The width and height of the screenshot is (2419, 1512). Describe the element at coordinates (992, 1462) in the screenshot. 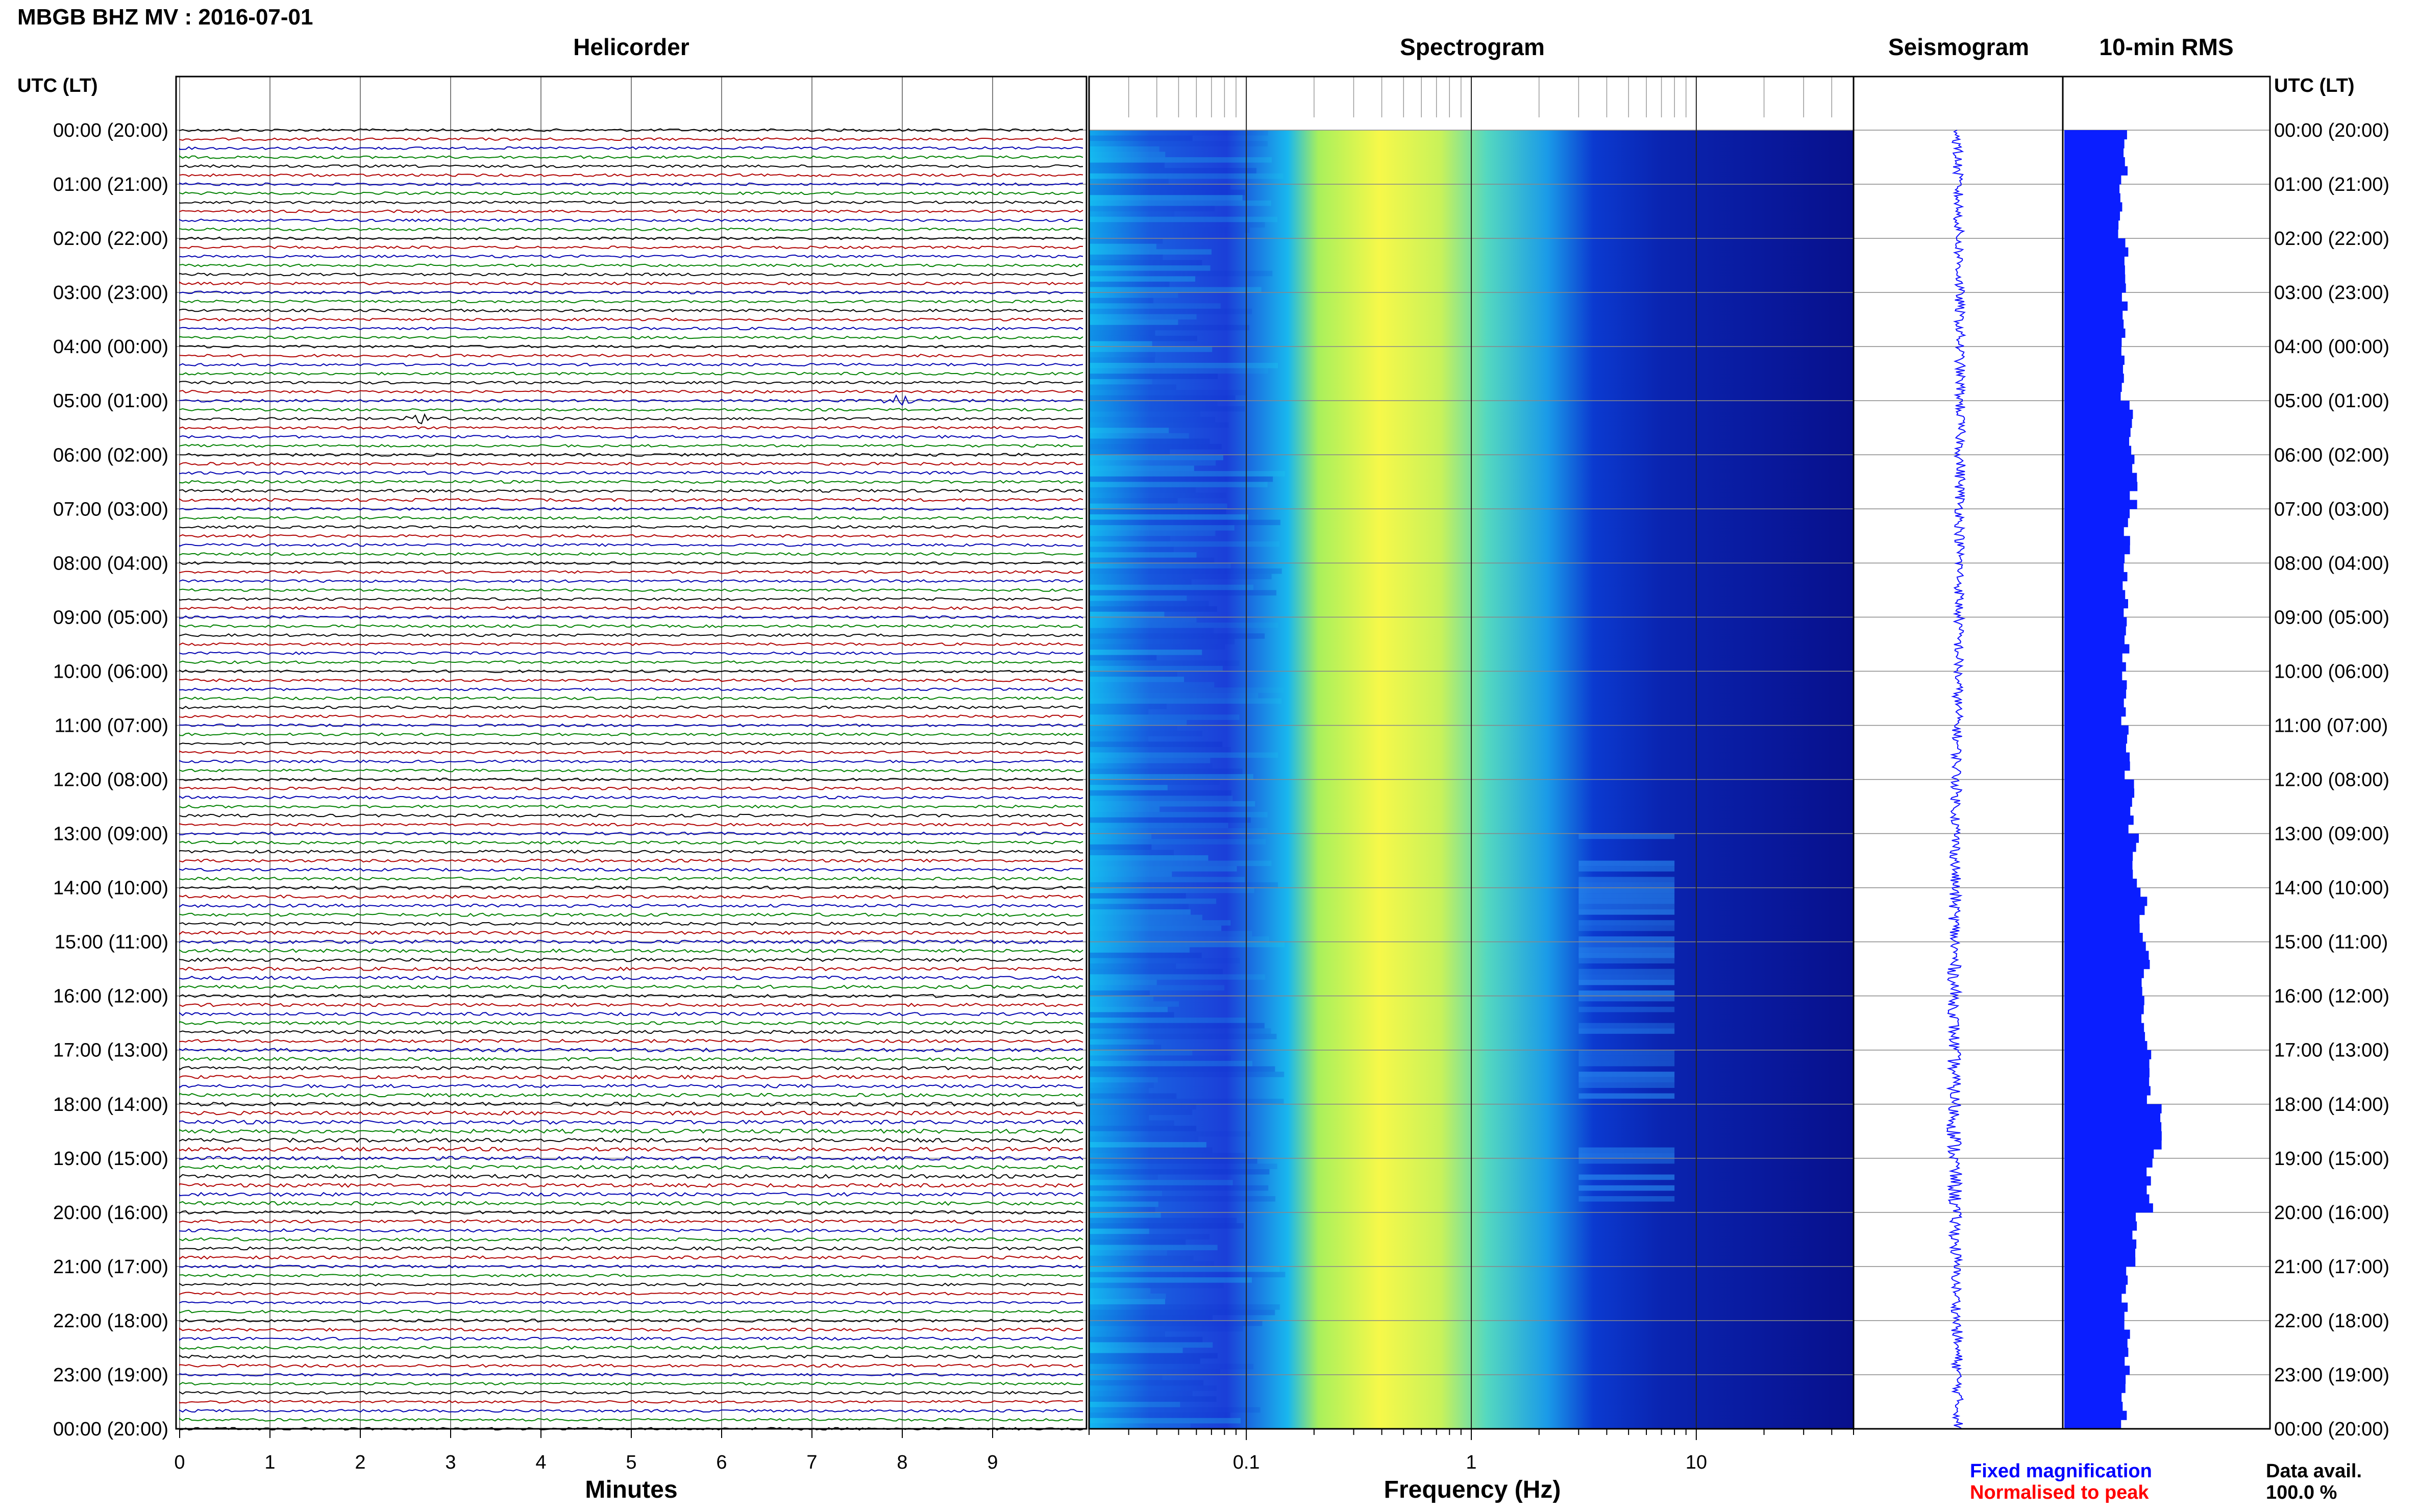

I see `minute-tick-label: 9` at that location.